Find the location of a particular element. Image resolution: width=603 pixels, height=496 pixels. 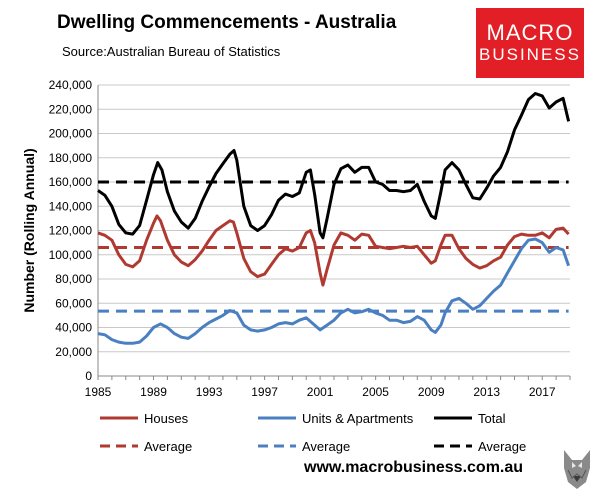

logo-line2: BUSINESS is located at coordinates (530, 54).